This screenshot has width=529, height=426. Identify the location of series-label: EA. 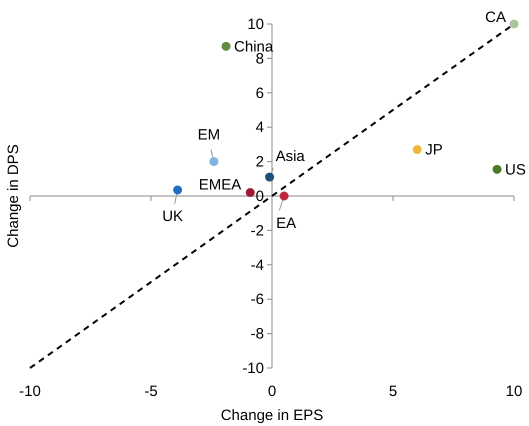
(286, 223).